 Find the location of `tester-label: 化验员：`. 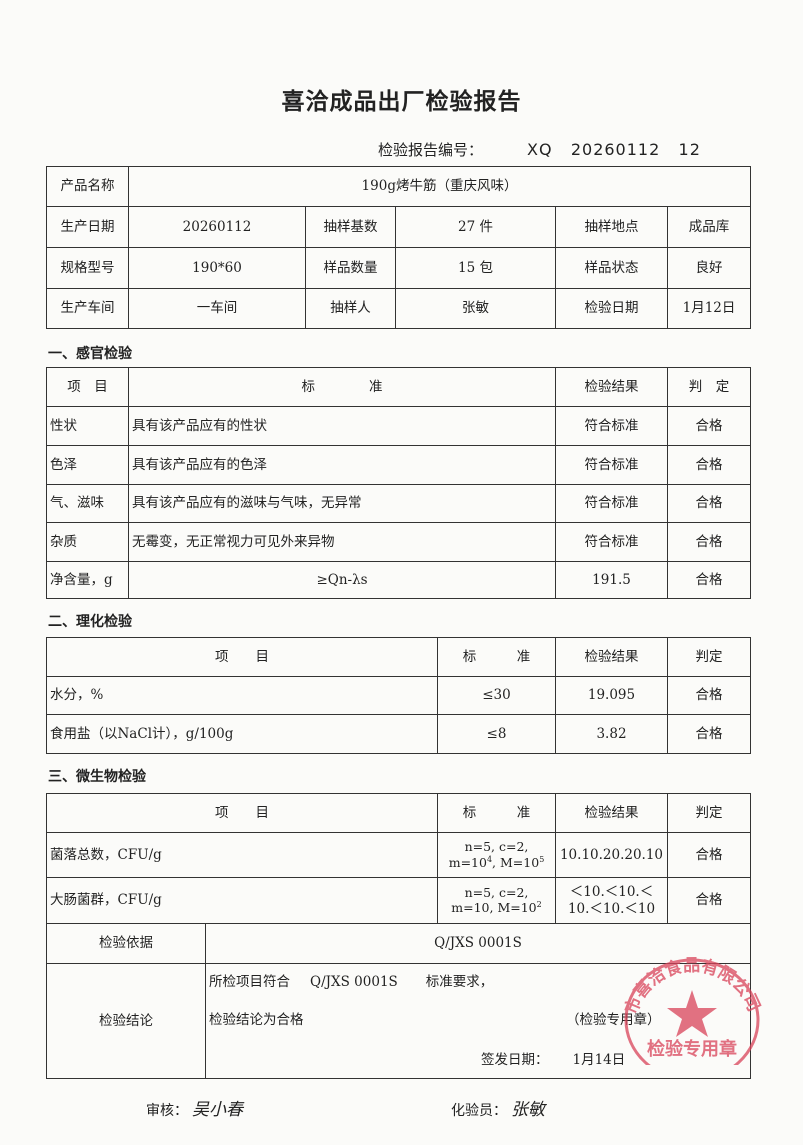

tester-label: 化验员： is located at coordinates (479, 1111).